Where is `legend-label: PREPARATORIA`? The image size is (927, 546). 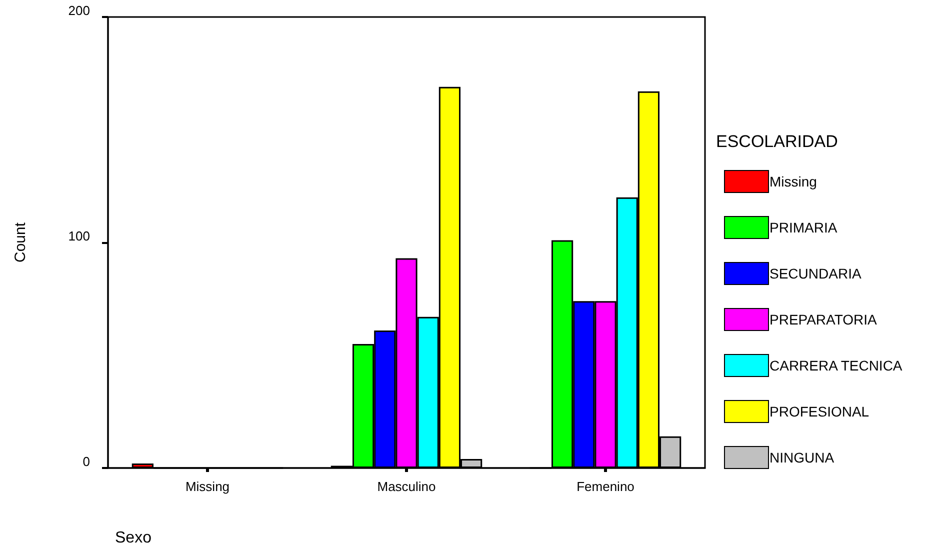
legend-label: PREPARATORIA is located at coordinates (824, 320).